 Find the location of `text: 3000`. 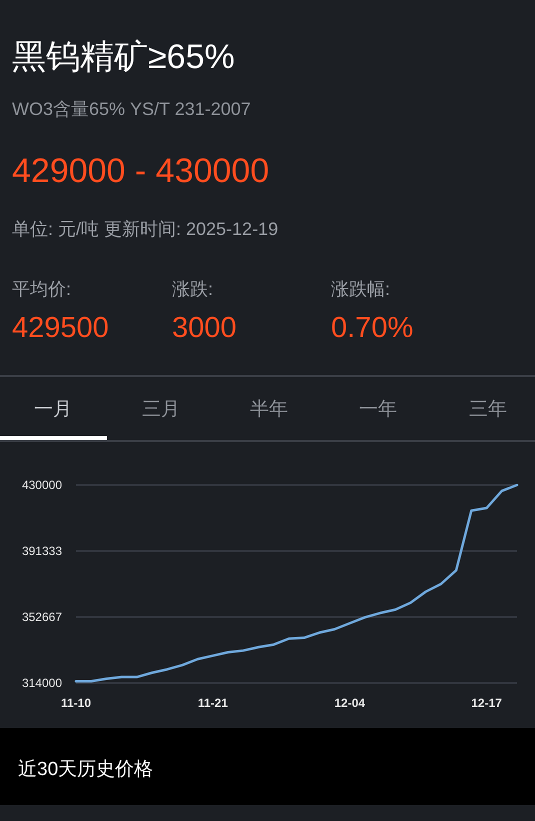

text: 3000 is located at coordinates (204, 328).